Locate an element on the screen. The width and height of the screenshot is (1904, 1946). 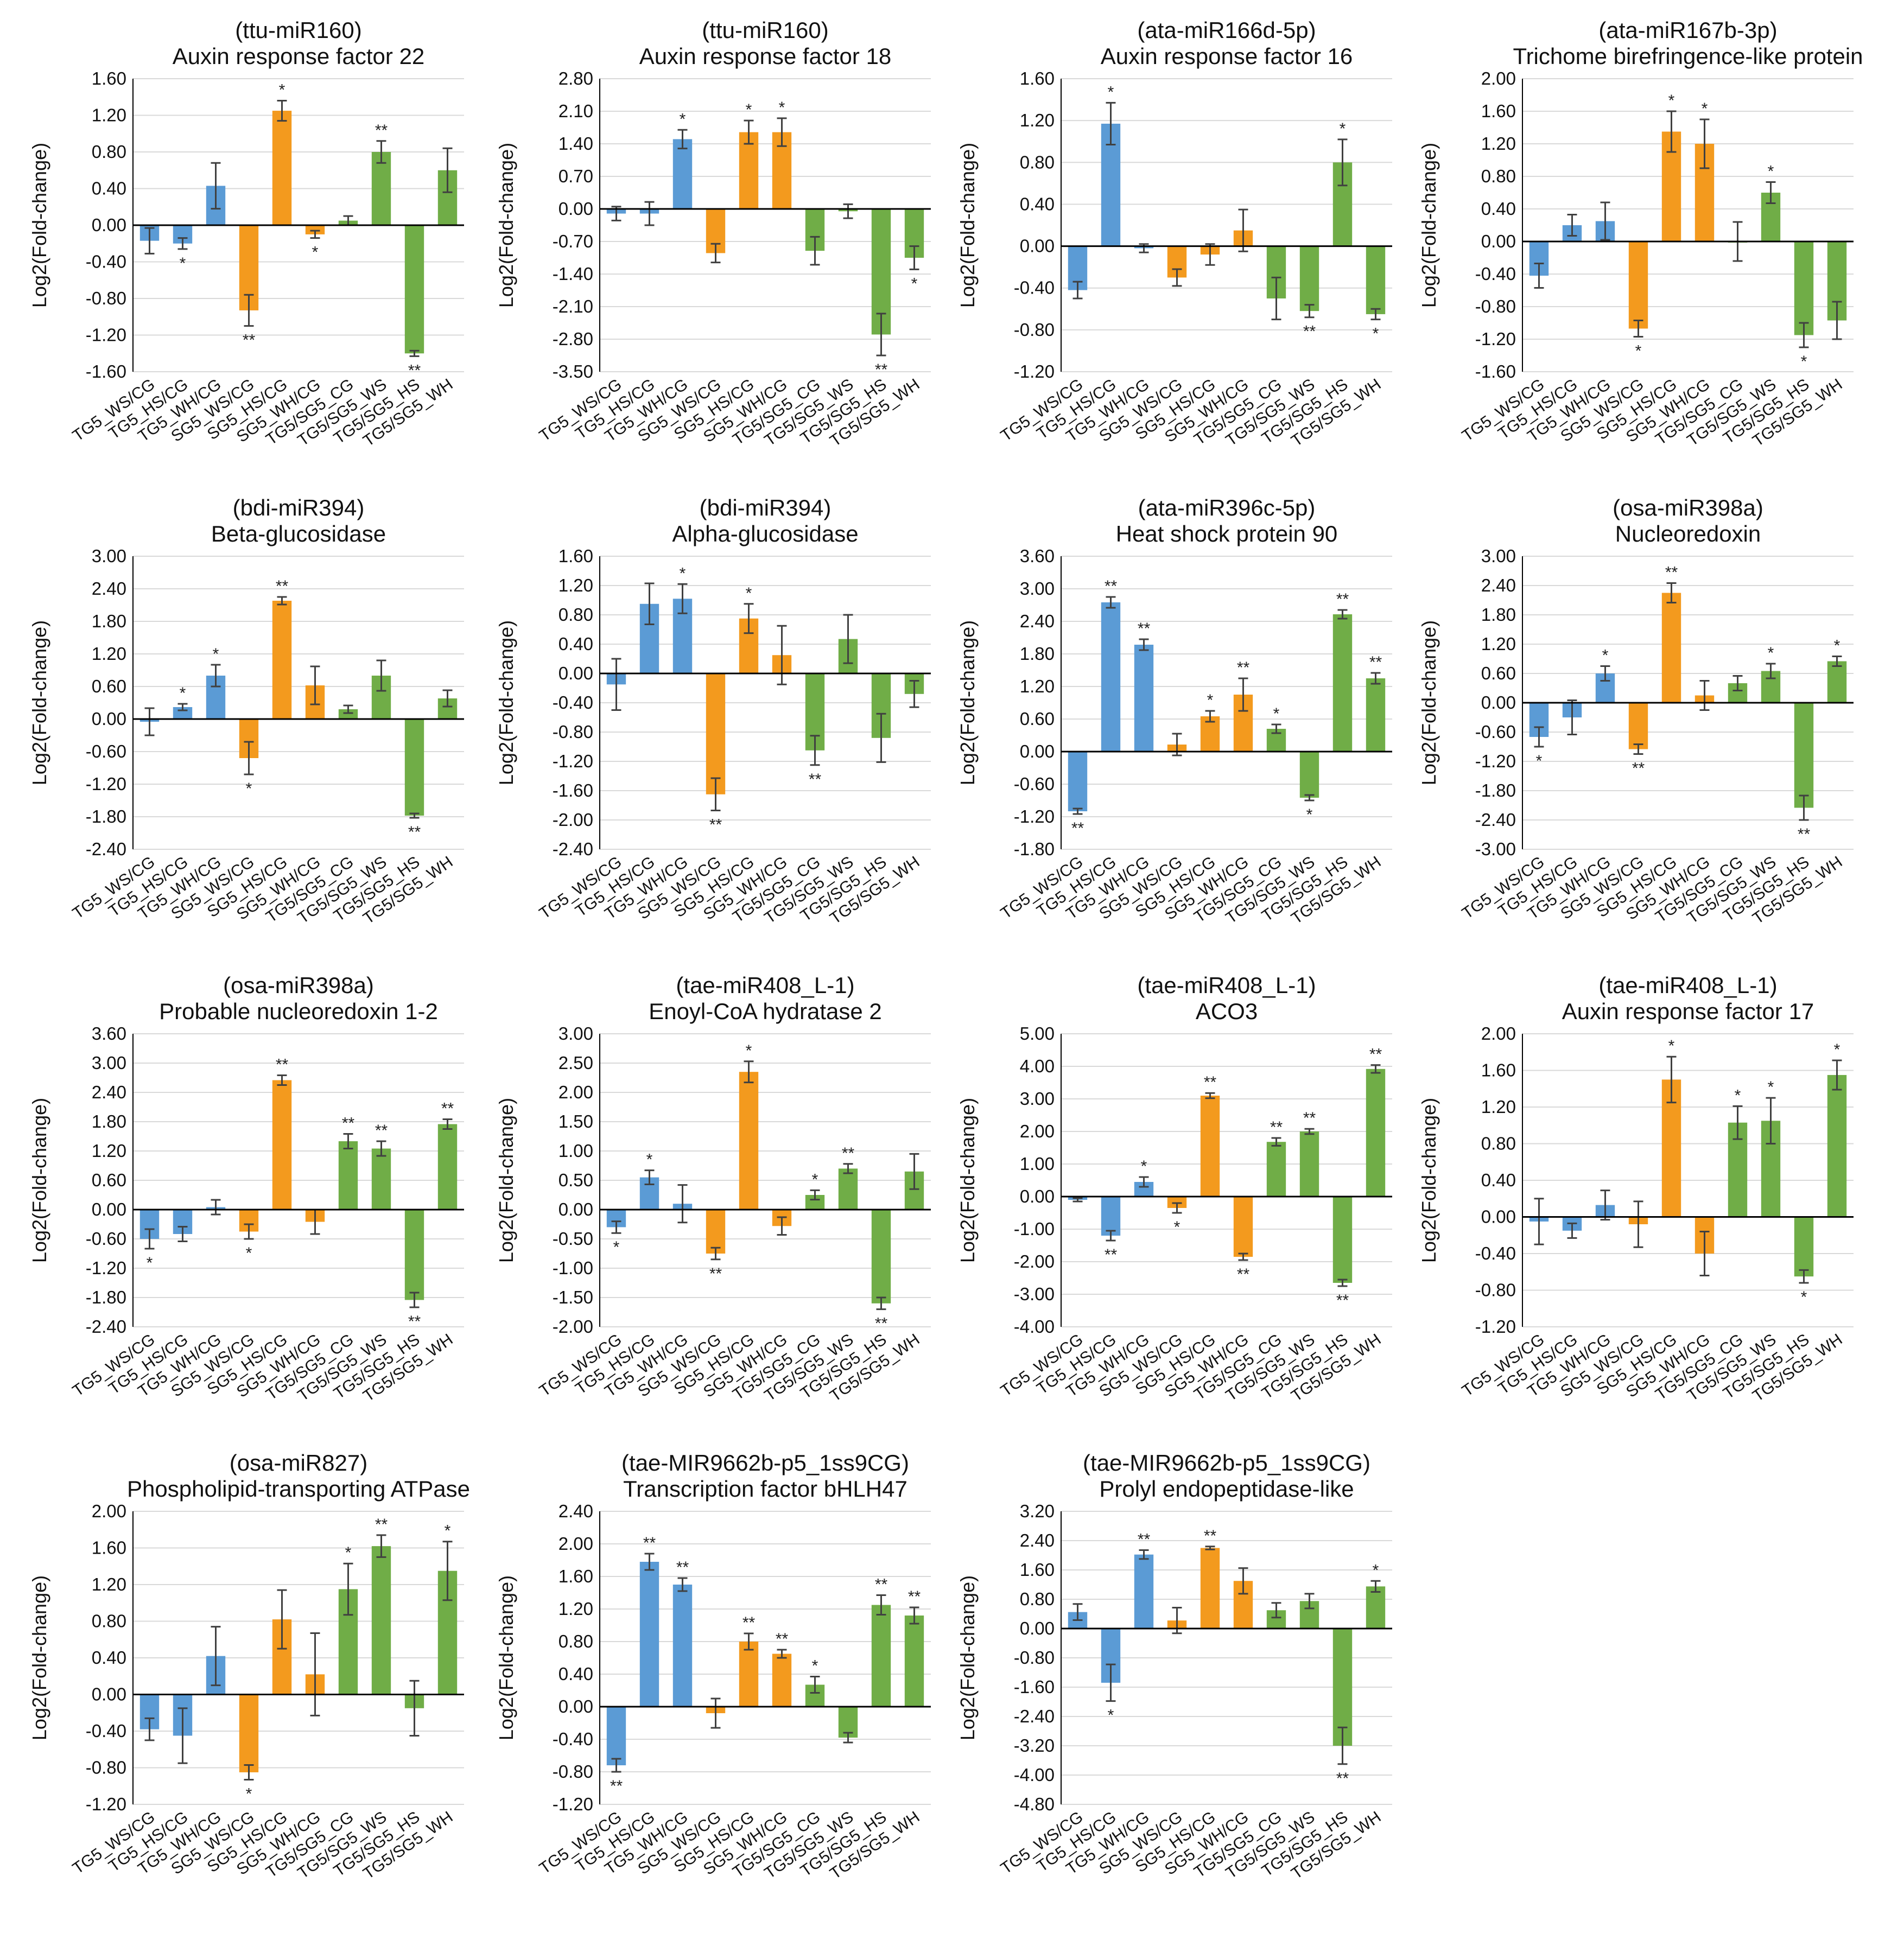
y-tick-label: 3.00 is located at coordinates (109, 556).